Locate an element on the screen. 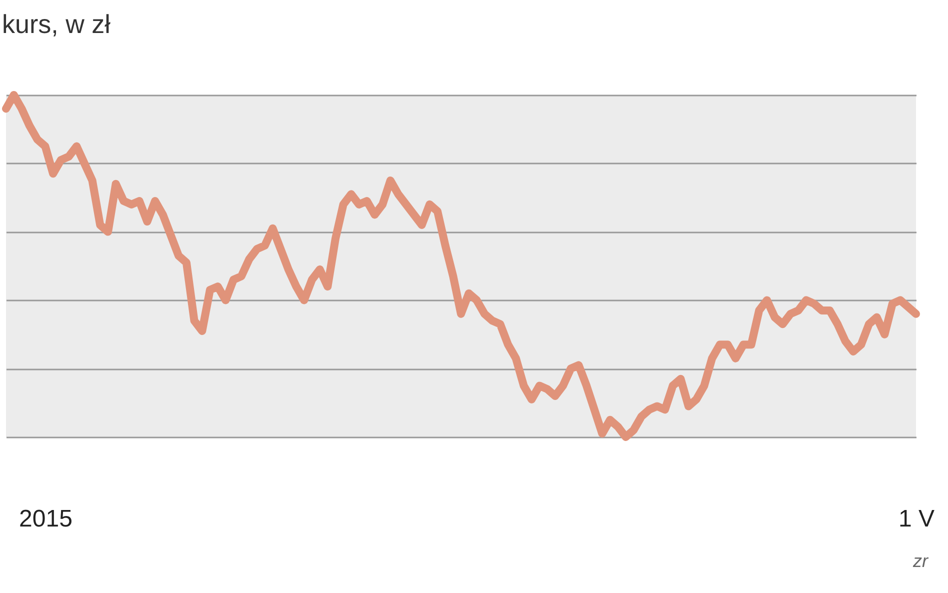 The width and height of the screenshot is (948, 593). x-tick-label: 1 V is located at coordinates (916, 519).